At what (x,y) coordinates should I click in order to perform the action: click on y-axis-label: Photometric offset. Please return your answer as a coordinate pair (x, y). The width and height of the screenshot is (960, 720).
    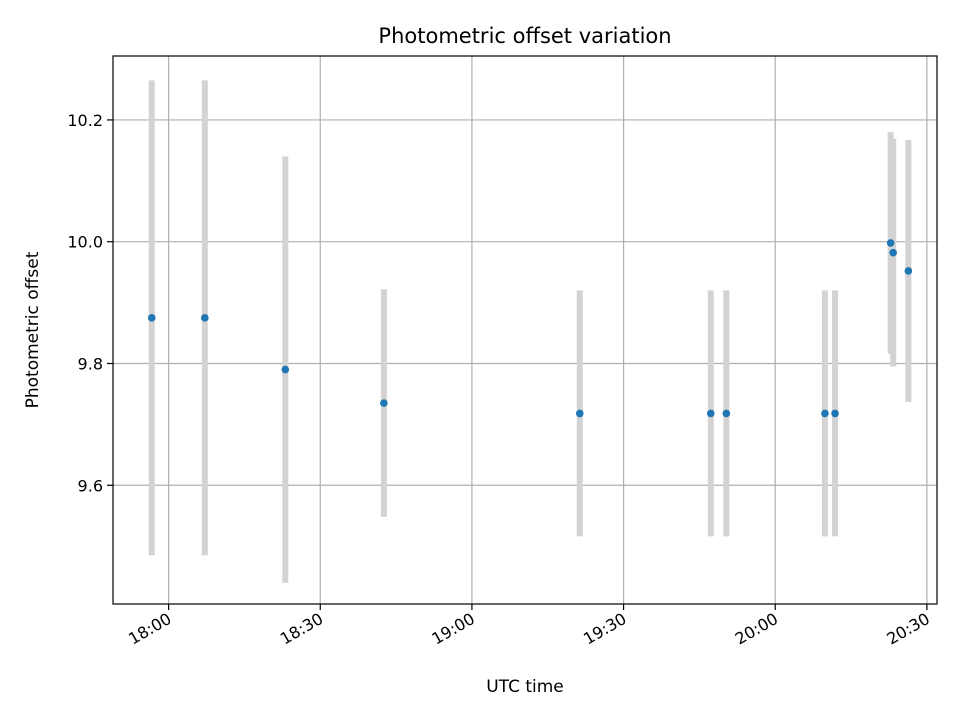
    Looking at the image, I should click on (33, 329).